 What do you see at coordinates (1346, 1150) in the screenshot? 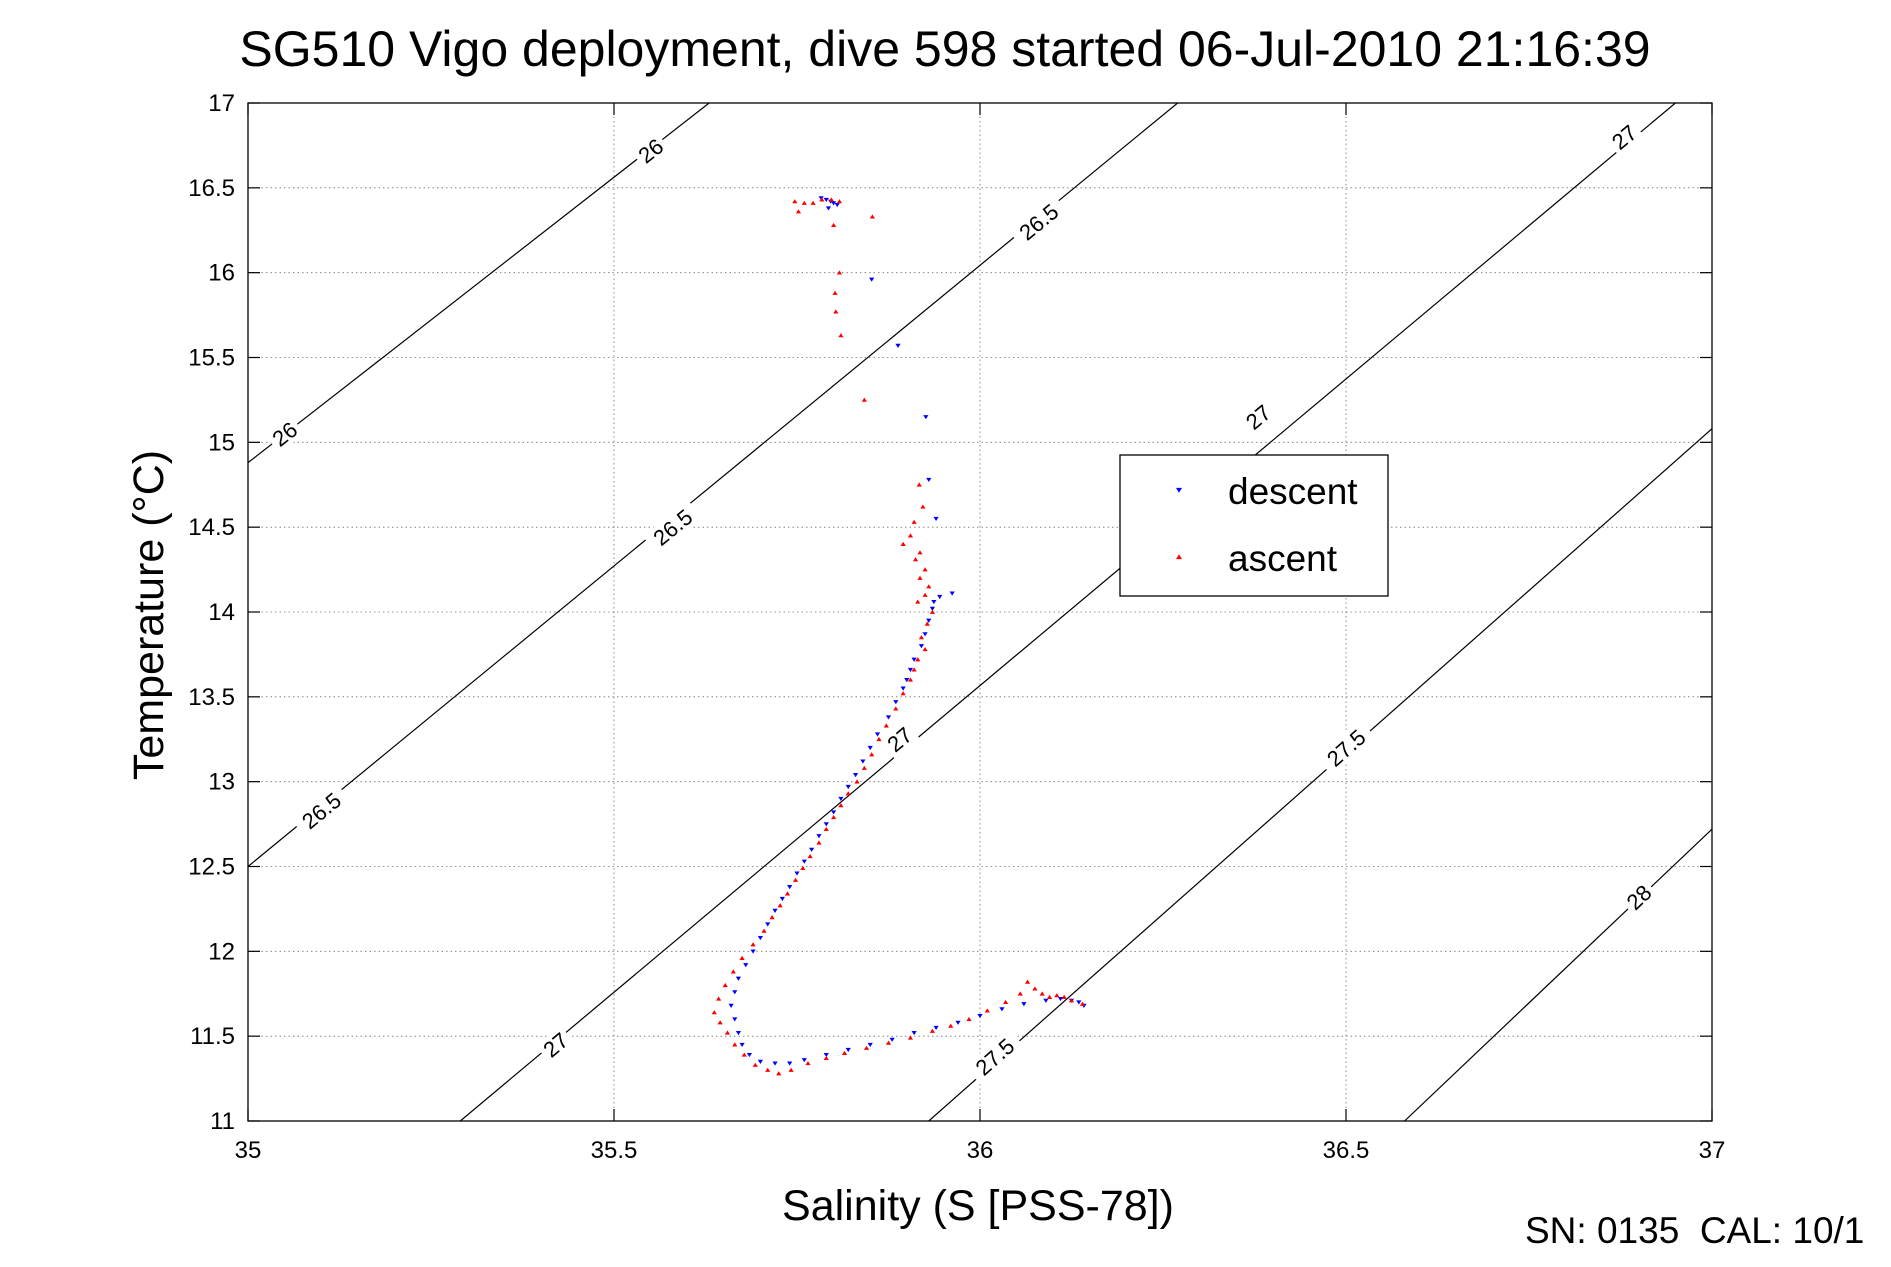
I see `x-tick-label: 36.5` at bounding box center [1346, 1150].